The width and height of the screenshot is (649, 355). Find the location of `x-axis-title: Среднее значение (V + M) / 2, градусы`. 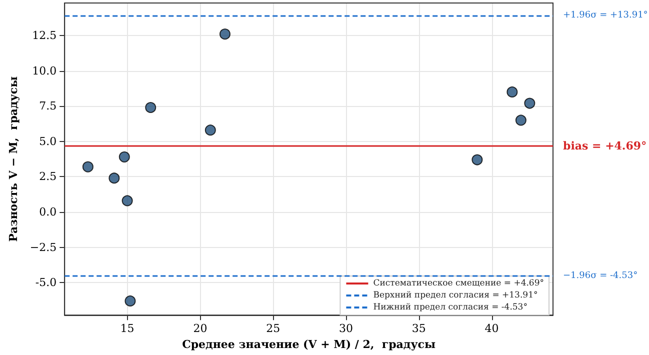

x-axis-title: Среднее значение (V + M) / 2, градусы is located at coordinates (309, 344).